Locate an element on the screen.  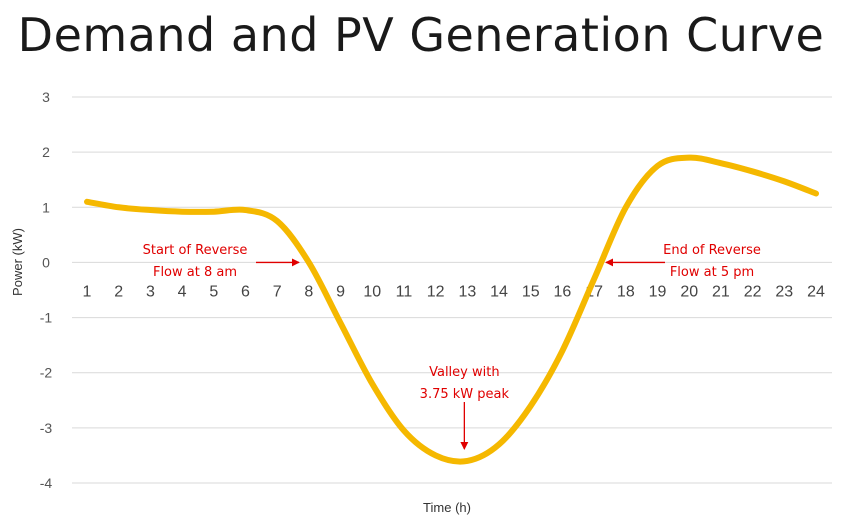
x-tick-label: 21 is located at coordinates (721, 291).